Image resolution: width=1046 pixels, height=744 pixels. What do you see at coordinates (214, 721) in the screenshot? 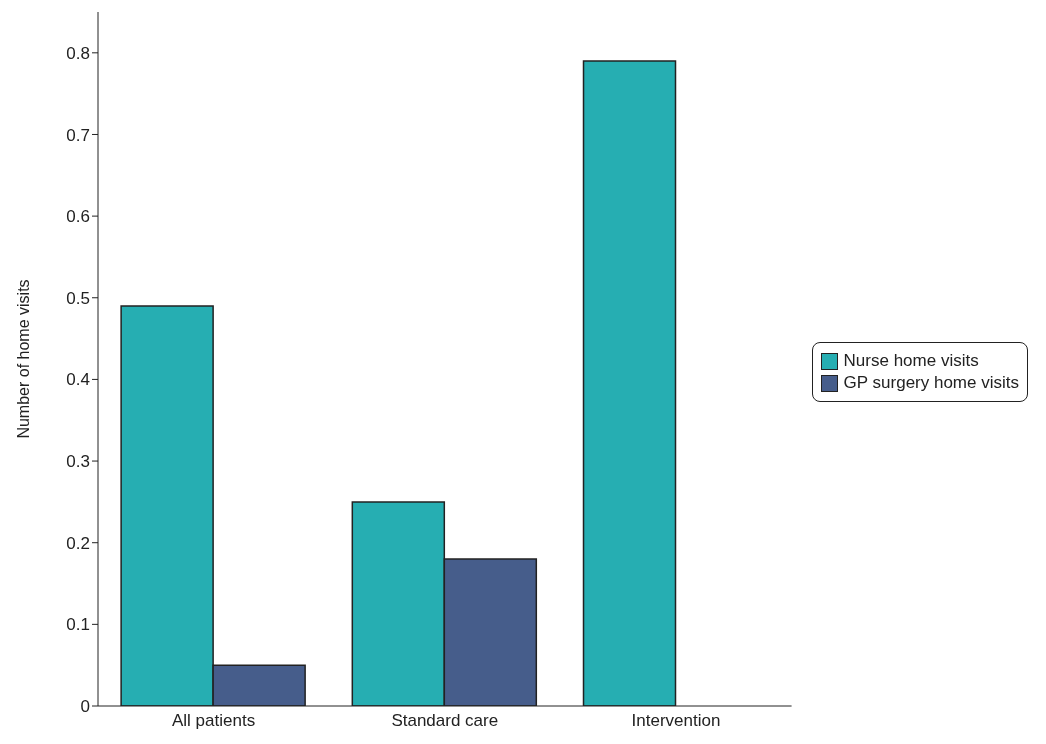
I see `x-tick-label: All patients` at bounding box center [214, 721].